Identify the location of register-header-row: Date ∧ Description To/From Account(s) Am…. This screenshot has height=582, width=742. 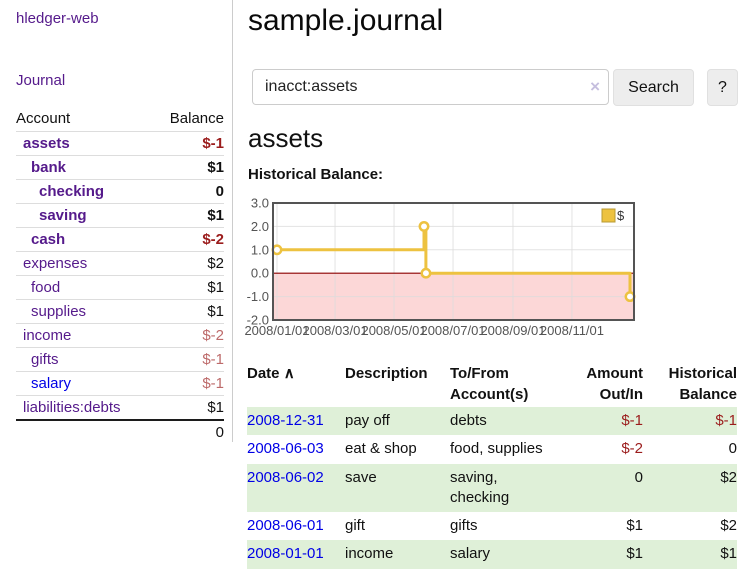
(492, 384).